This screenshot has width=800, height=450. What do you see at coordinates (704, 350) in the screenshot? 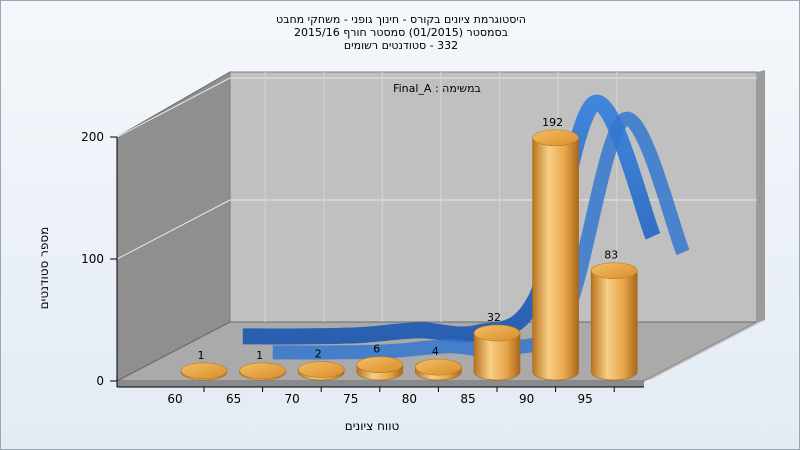
I see `right-edge` at bounding box center [704, 350].